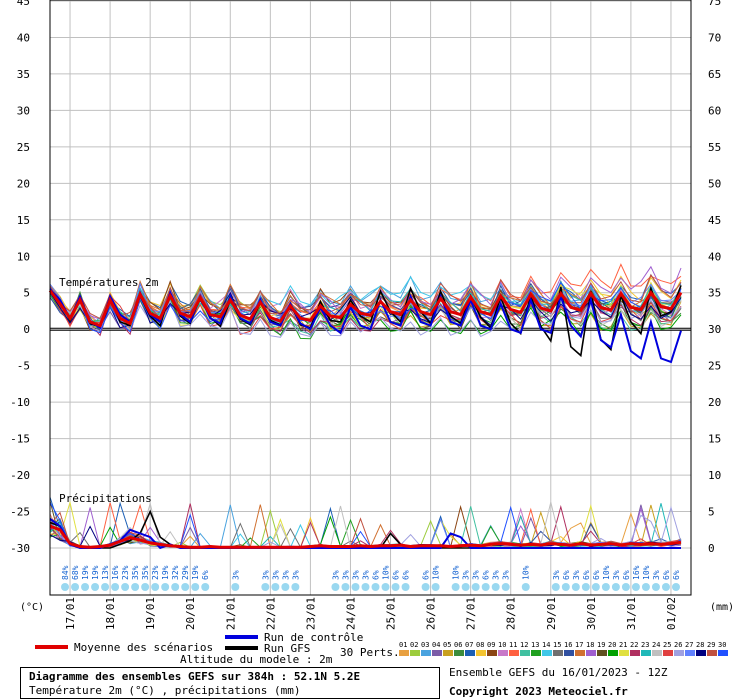 The image size is (740, 700). What do you see at coordinates (714, 110) in the screenshot?
I see `right-tick-label: 60` at bounding box center [714, 110].